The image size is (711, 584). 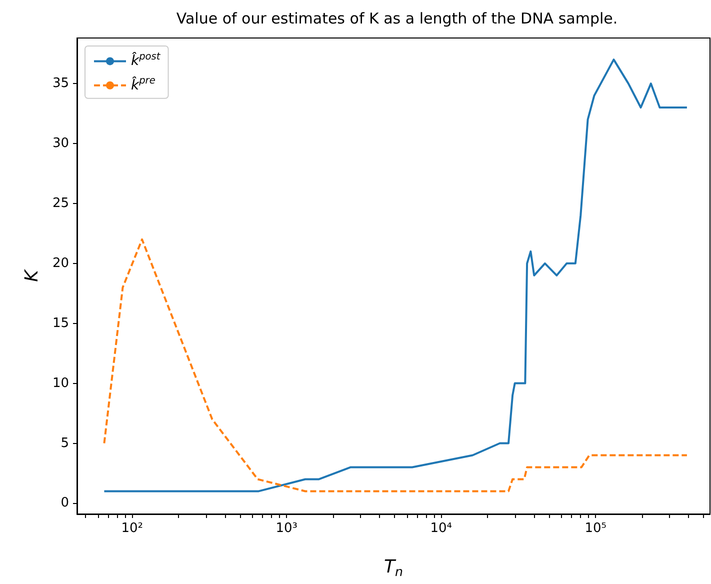 What do you see at coordinates (441, 528) in the screenshot?
I see `x-tick-label: 10⁴` at bounding box center [441, 528].